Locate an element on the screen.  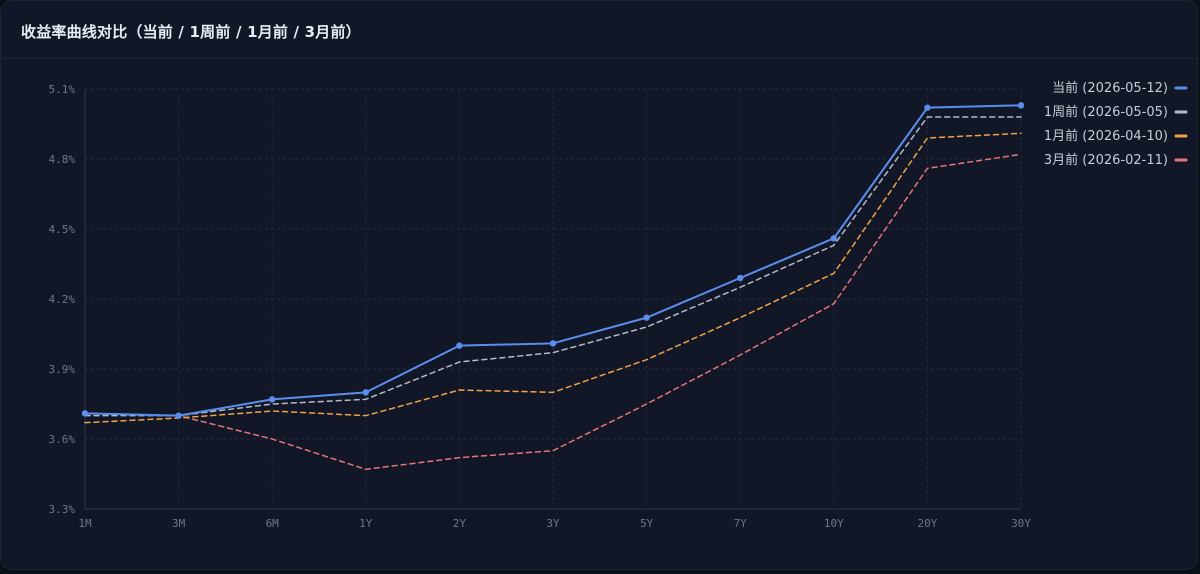
panel-header: 收益率曲线对比（当前 / 1周前 / 1月前 / 3月前） is located at coordinates (599, 30).